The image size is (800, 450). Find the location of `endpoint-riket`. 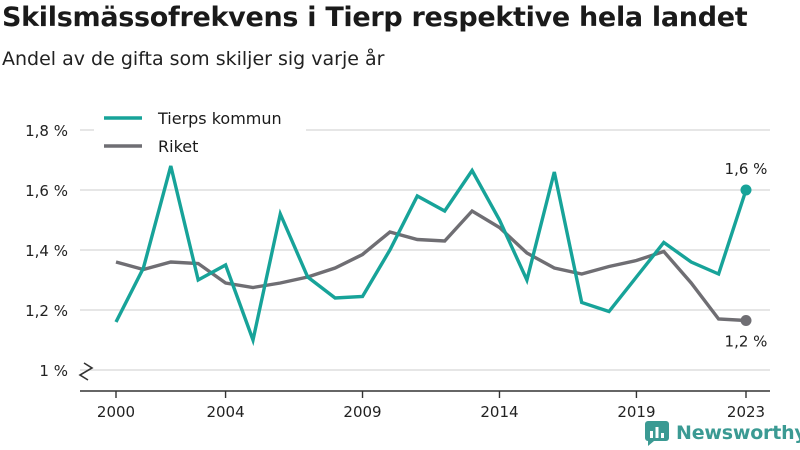

endpoint-riket is located at coordinates (746, 320).